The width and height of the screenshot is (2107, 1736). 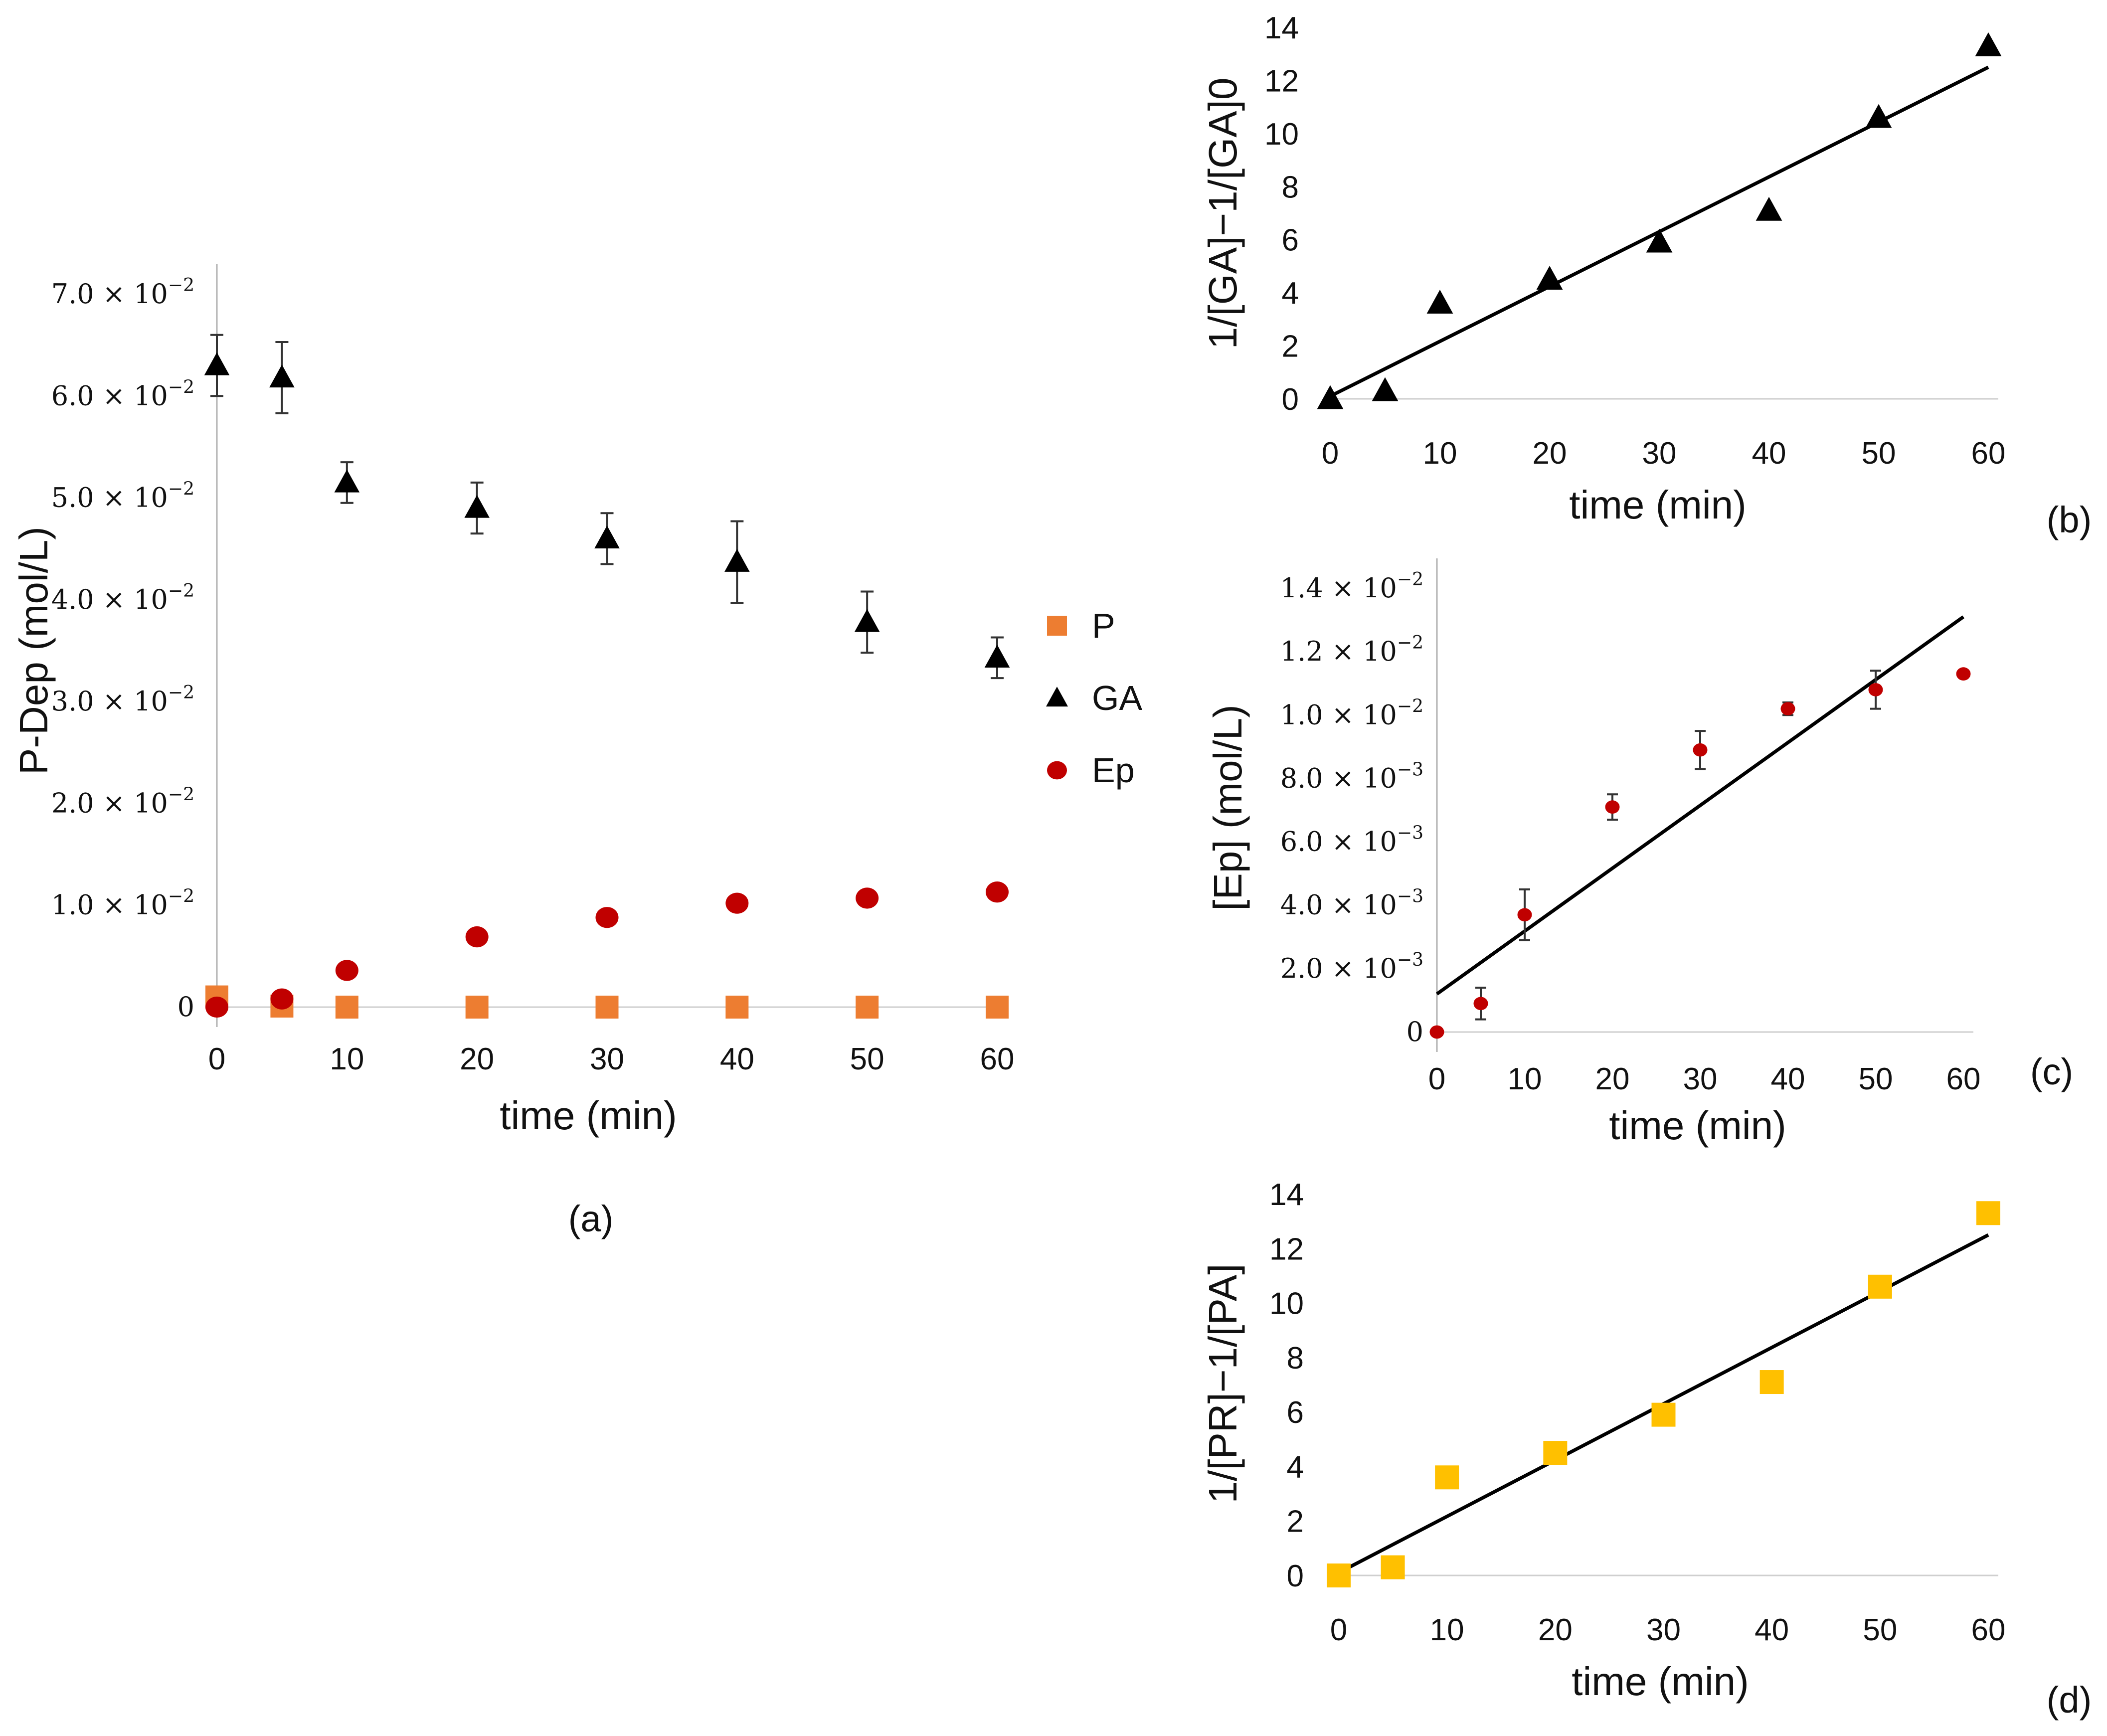 I want to click on y-tick-label: 7.0 × 10−2, so click(x=123, y=292).